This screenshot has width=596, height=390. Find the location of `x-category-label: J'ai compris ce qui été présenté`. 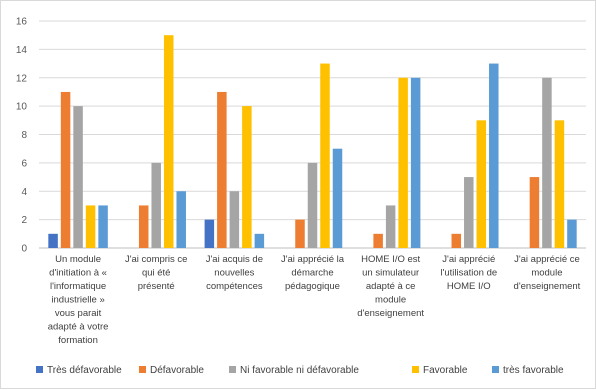

x-category-label: J'ai compris ce qui été présenté is located at coordinates (156, 273).